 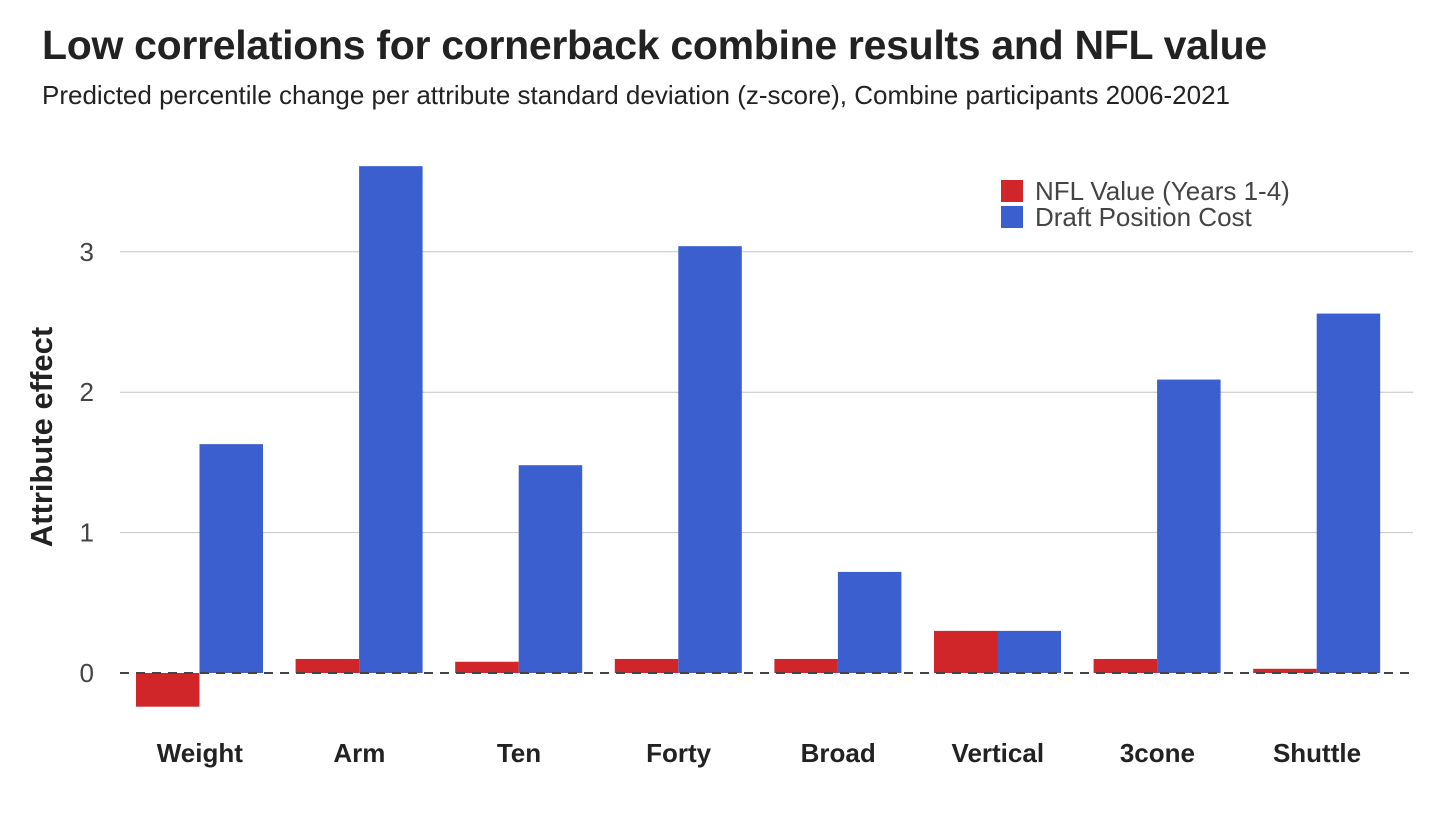 What do you see at coordinates (966, 651) in the screenshot?
I see `bar-nfl-value-vertical` at bounding box center [966, 651].